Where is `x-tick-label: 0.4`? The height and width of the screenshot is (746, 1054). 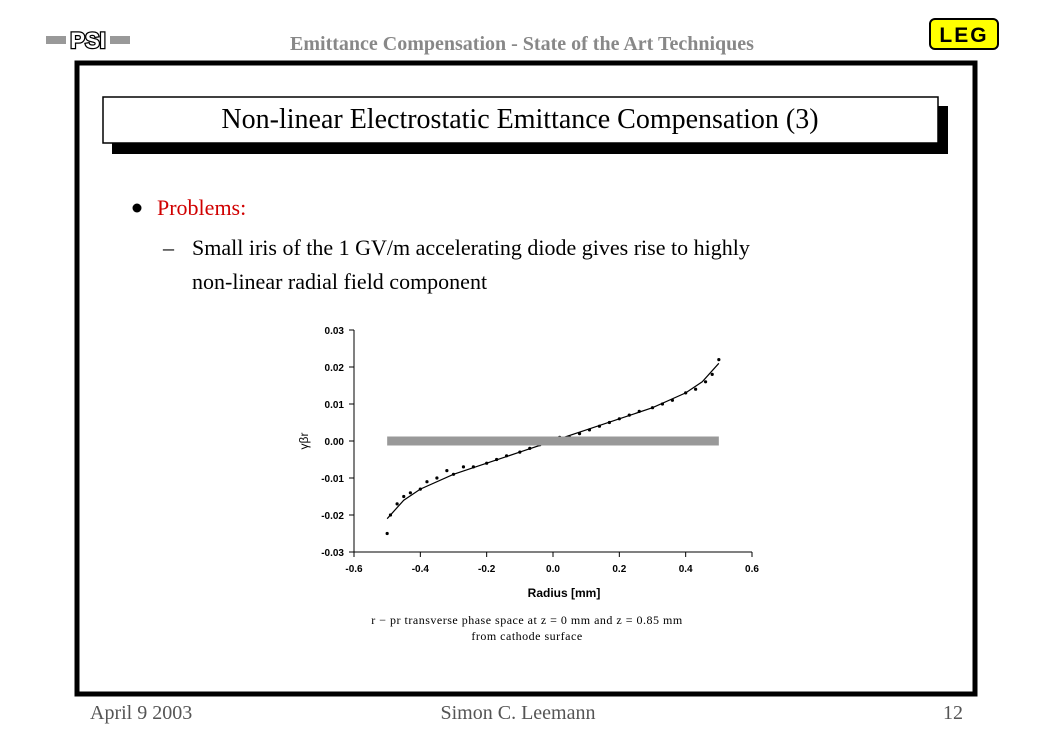
x-tick-label: 0.4 is located at coordinates (686, 569).